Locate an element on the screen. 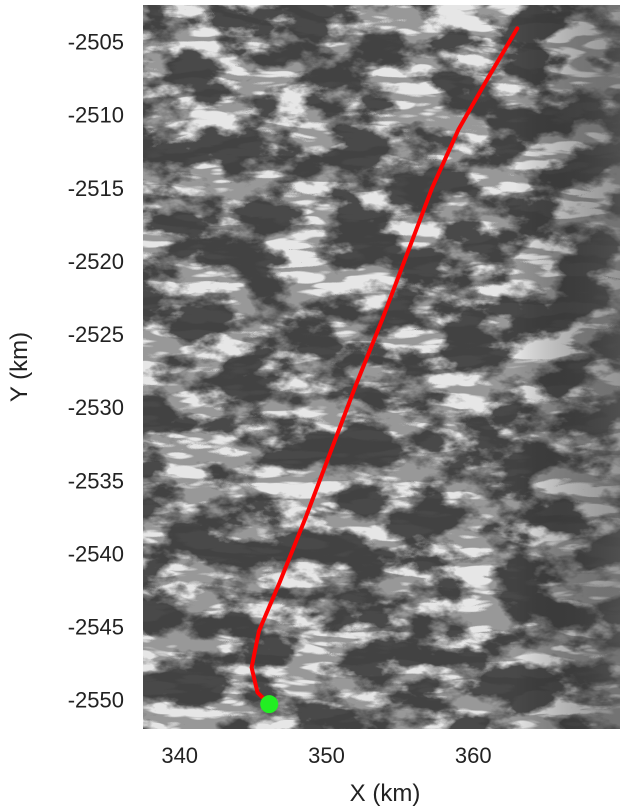 This screenshot has height=812, width=620. x-tick-label: 350 is located at coordinates (326, 755).